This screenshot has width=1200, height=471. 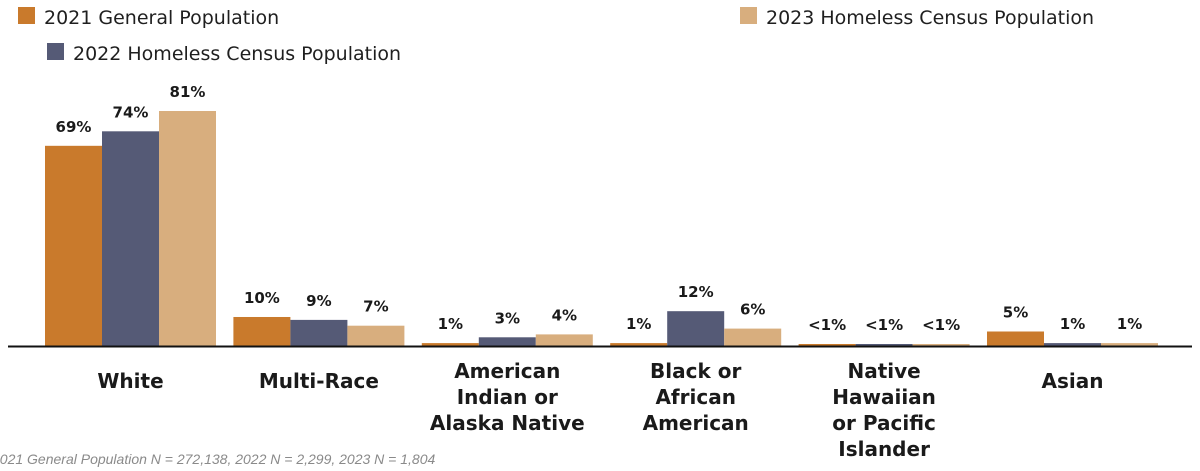 What do you see at coordinates (884, 325) in the screenshot?
I see `data-label-5-series-2: <1%` at bounding box center [884, 325].